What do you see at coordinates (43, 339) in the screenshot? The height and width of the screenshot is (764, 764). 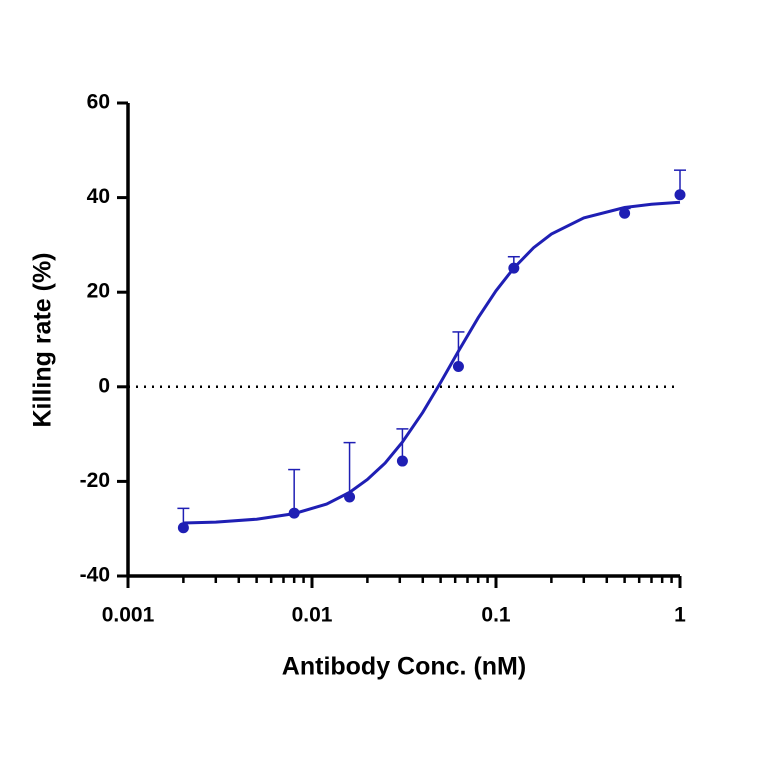 I see `y-axis-label: Killing rate (%)` at bounding box center [43, 339].